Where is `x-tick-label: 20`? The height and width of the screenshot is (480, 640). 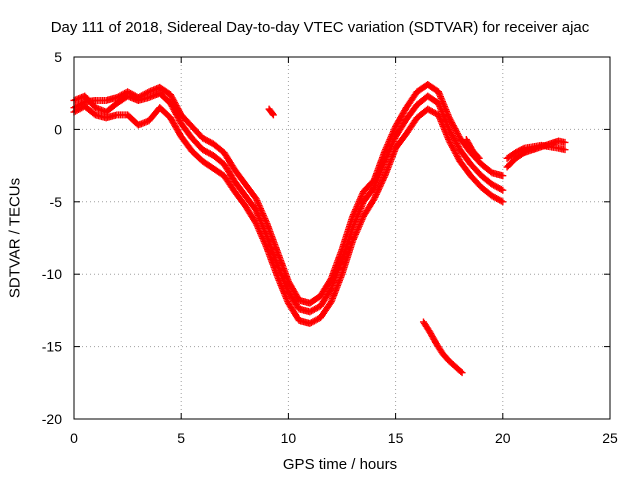 x-tick-label: 20 is located at coordinates (503, 438).